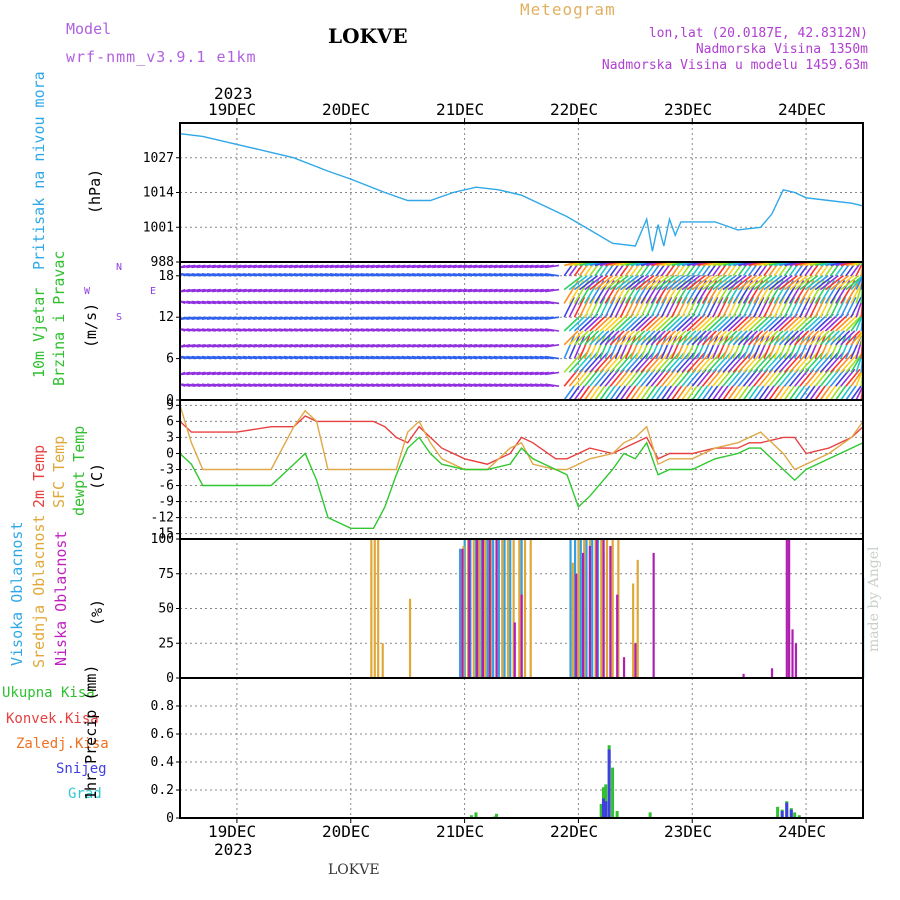  Describe the element at coordinates (574, 831) in the screenshot. I see `day-bottom-3: 22DEC` at that location.